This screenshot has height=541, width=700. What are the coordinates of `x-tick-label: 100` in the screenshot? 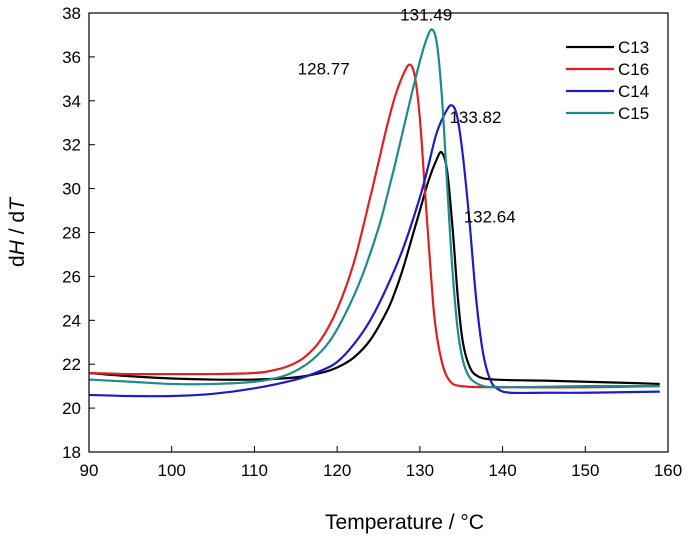 It's located at (172, 470).